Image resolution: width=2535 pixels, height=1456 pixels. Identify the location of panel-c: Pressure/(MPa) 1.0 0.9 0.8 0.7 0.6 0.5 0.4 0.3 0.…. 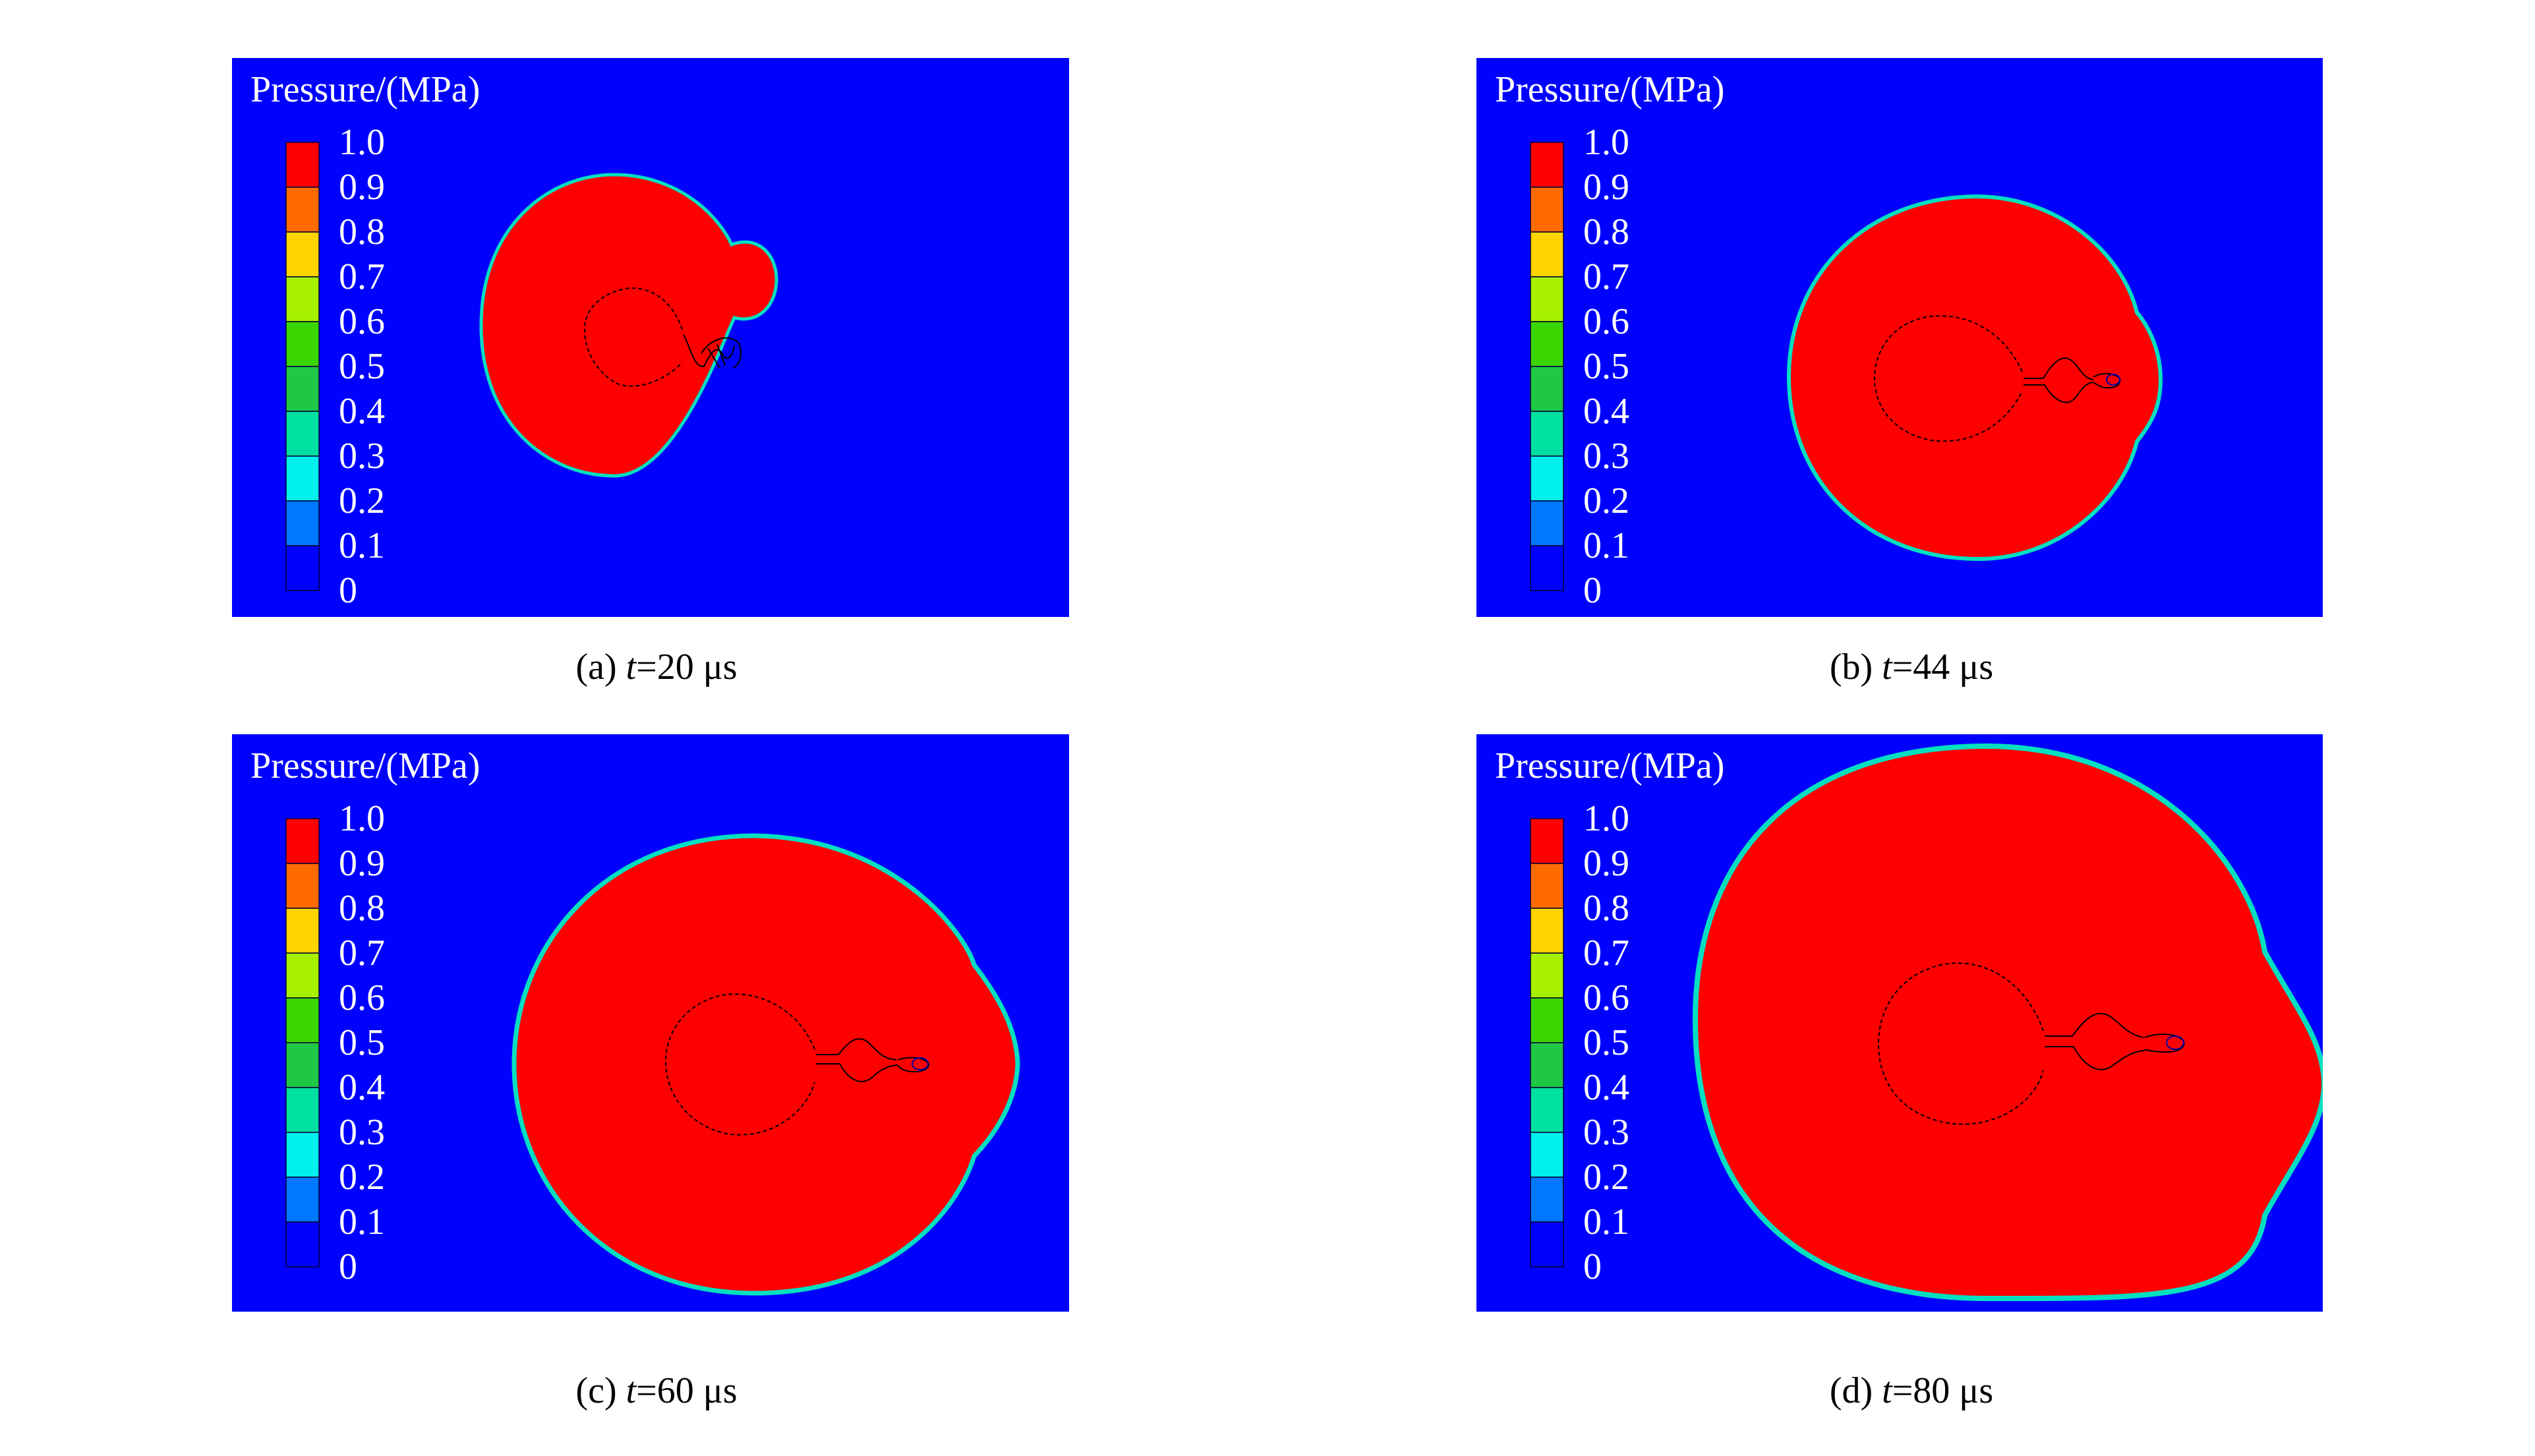
(651, 1023).